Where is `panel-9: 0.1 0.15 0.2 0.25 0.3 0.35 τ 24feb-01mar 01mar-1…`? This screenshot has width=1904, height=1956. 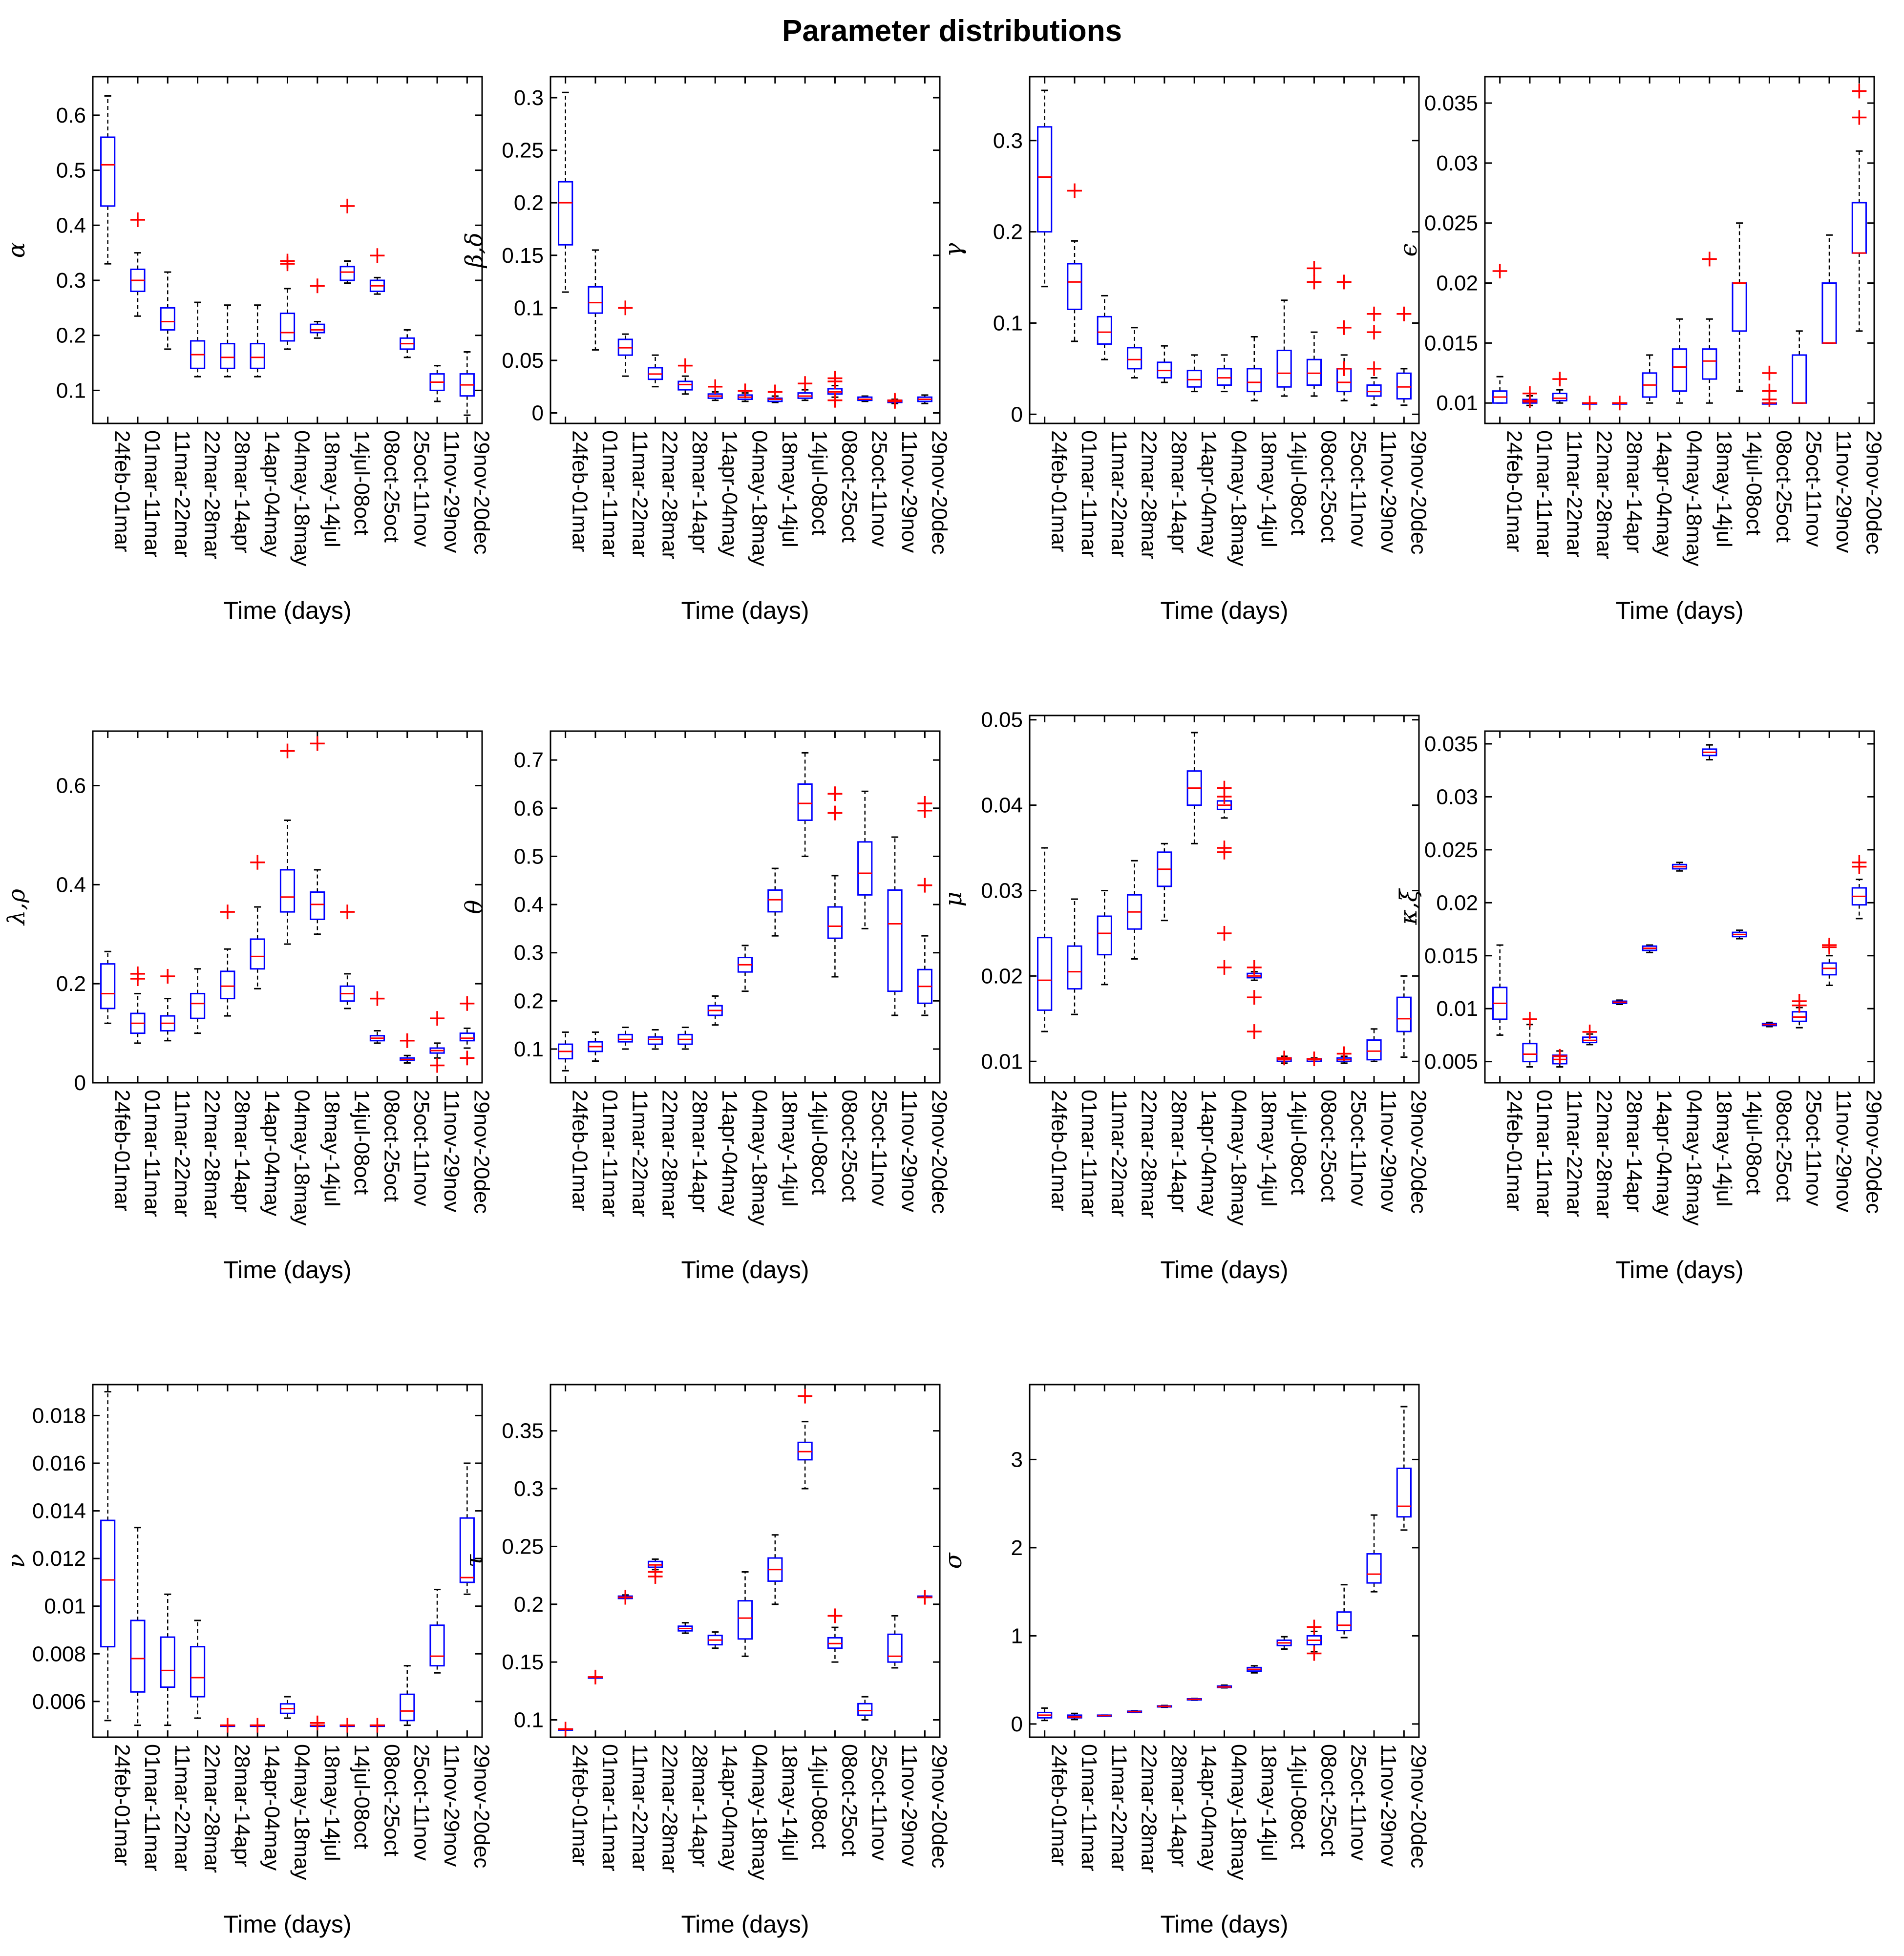
panel-9: 0.1 0.15 0.2 0.25 0.3 0.35 τ 24feb-01mar 01mar-1… is located at coordinates (706, 1661).